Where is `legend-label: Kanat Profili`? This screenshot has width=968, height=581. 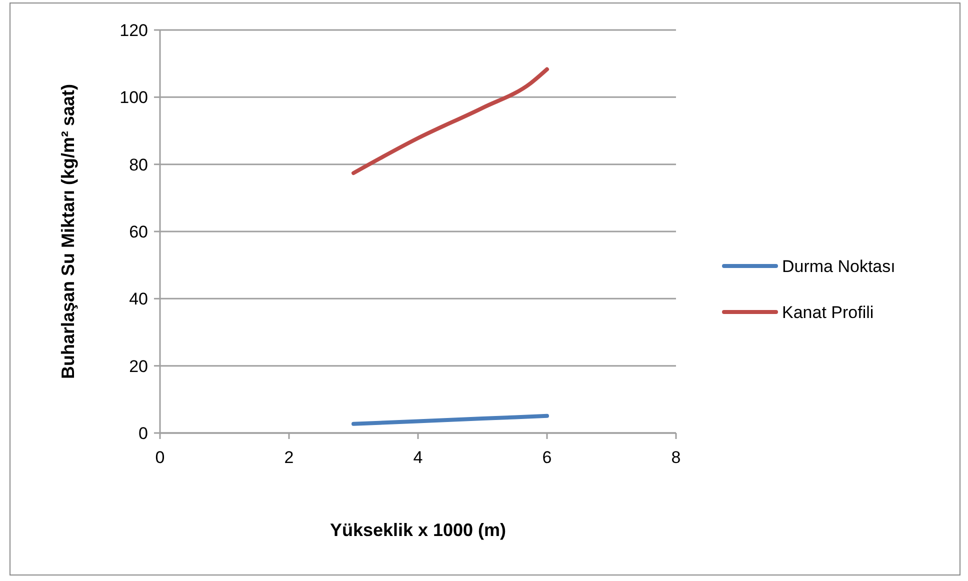
legend-label: Kanat Profili is located at coordinates (828, 312).